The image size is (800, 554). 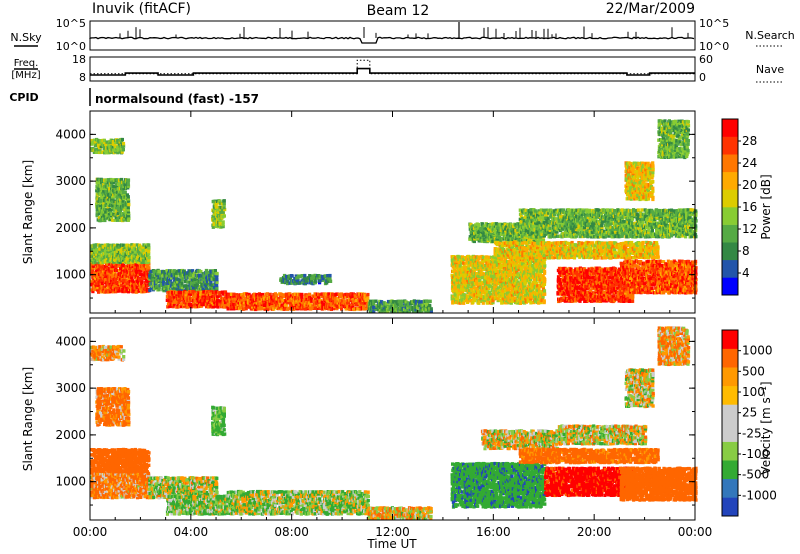 What do you see at coordinates (82, 77) in the screenshot?
I see `freq-left-tick-bottom: 8` at bounding box center [82, 77].